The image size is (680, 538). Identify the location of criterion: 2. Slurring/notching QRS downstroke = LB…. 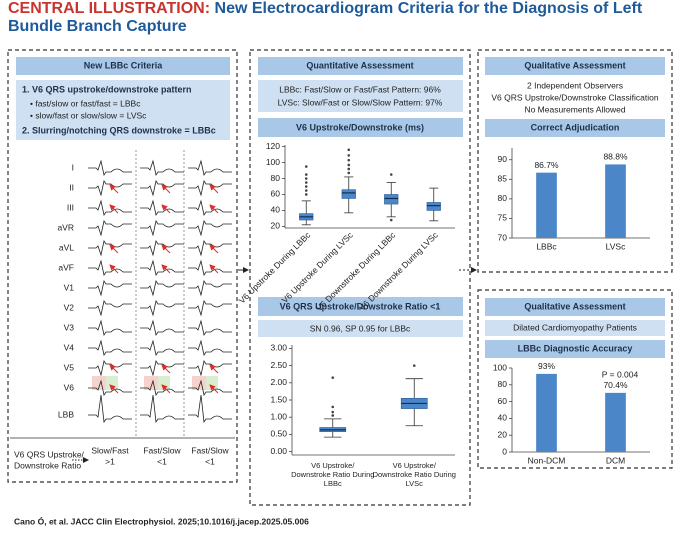
(119, 130).